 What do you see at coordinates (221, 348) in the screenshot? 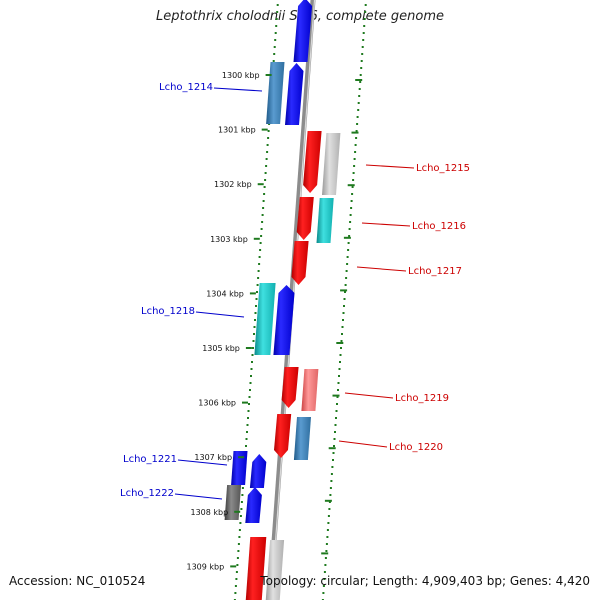
I see `scale-tick-label: 1305 kbp` at bounding box center [221, 348].